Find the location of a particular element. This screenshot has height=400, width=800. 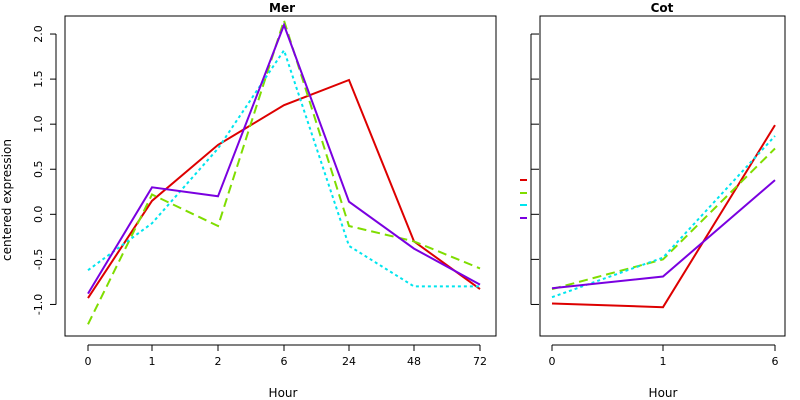

mer-x-tick-label: 6 is located at coordinates (284, 361).